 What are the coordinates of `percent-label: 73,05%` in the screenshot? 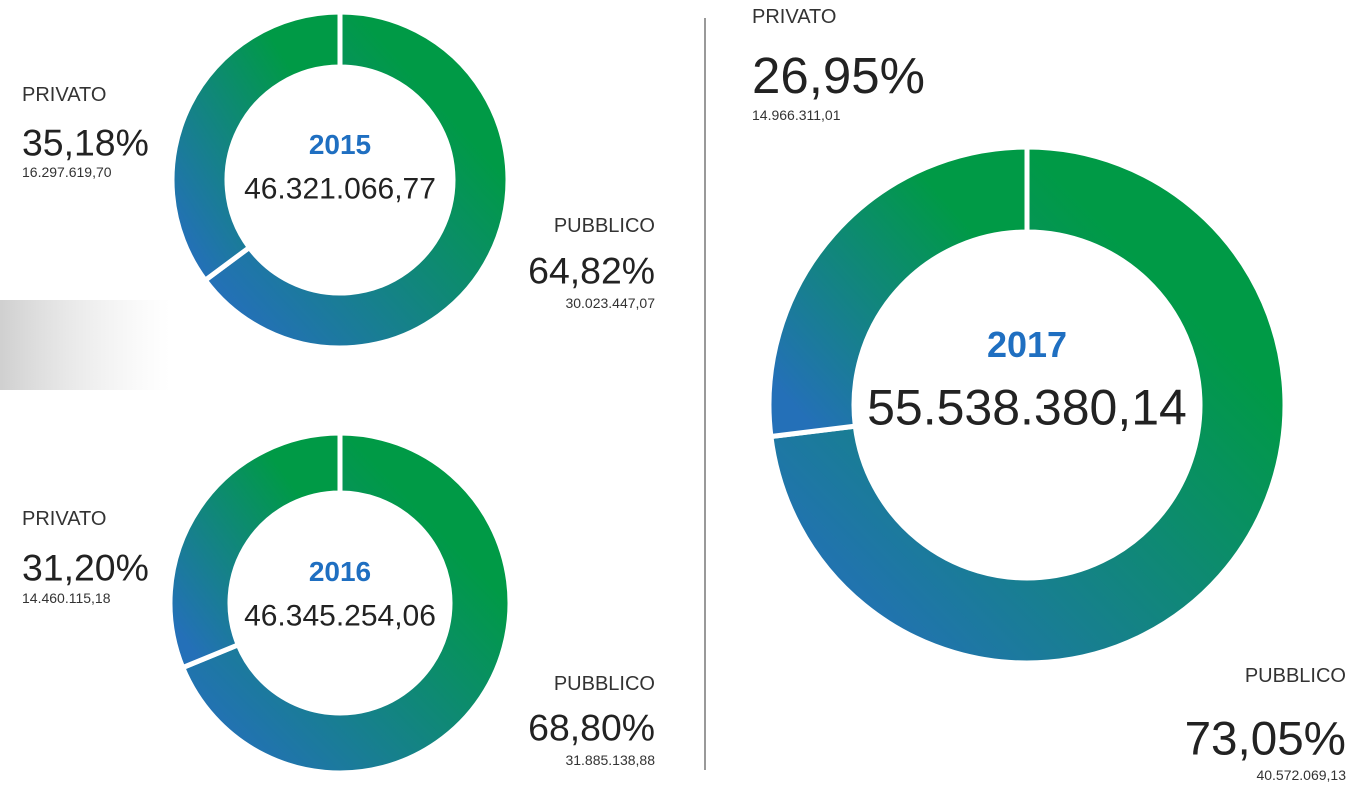 It's located at (1265, 739).